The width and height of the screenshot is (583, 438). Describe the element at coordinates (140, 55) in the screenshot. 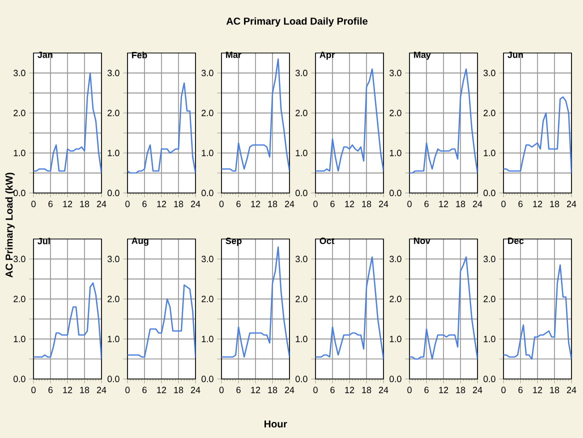

I see `chart-title: Feb` at that location.